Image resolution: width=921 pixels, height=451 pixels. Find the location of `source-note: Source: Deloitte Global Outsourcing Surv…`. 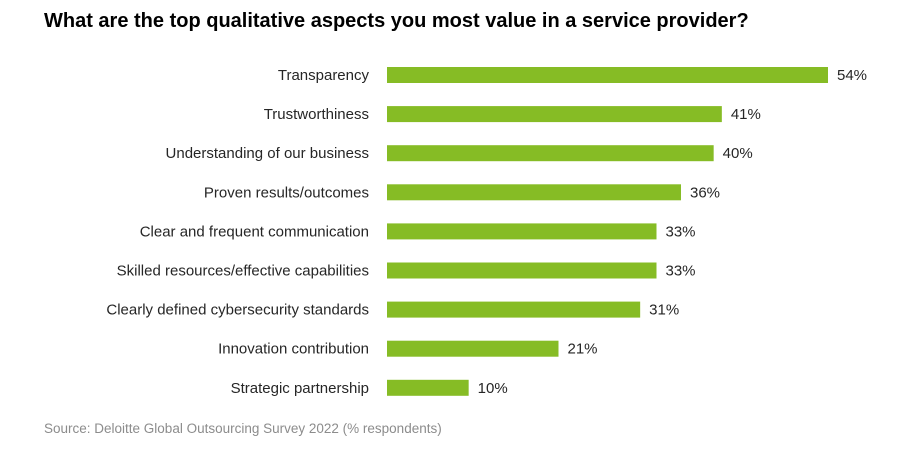

source-note: Source: Deloitte Global Outsourcing Surv… is located at coordinates (243, 428).